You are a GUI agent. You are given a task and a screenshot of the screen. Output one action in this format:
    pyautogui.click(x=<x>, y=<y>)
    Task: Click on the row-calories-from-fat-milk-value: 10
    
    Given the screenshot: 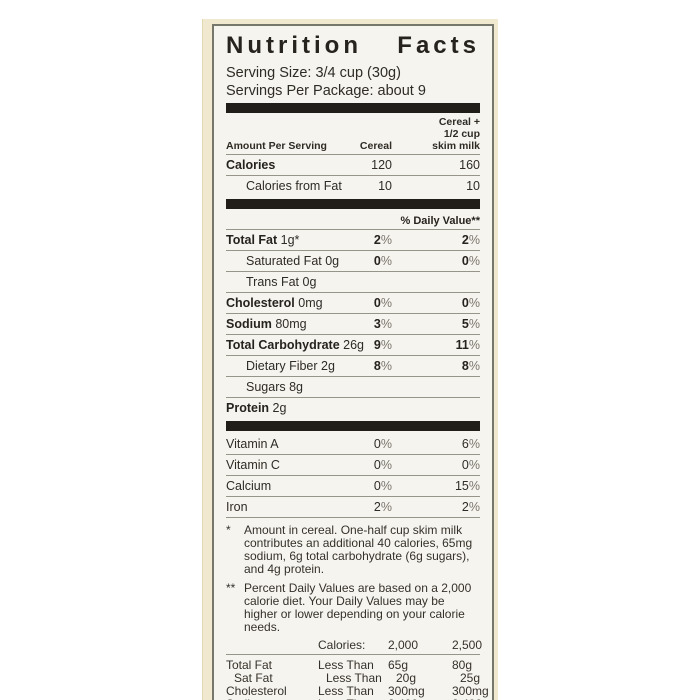 What is the action you would take?
    pyautogui.click(x=473, y=186)
    